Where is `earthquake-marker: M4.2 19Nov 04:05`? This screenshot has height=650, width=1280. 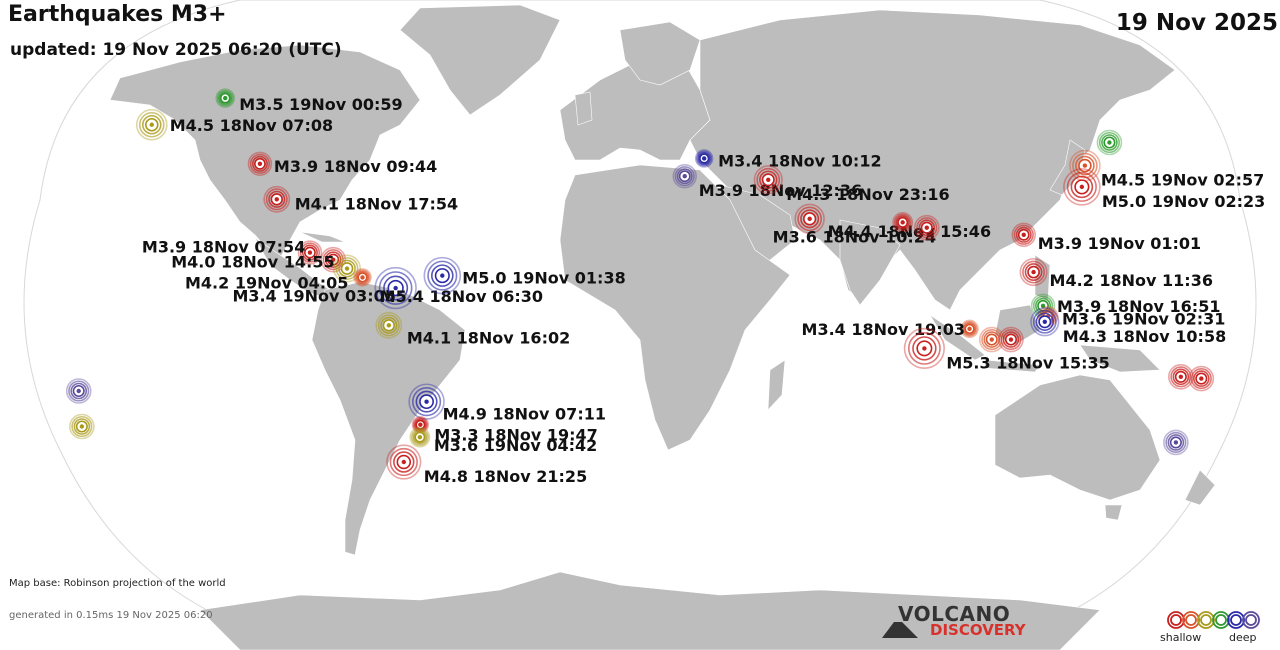 earthquake-marker: M4.2 19Nov 04:05 is located at coordinates (273, 273).